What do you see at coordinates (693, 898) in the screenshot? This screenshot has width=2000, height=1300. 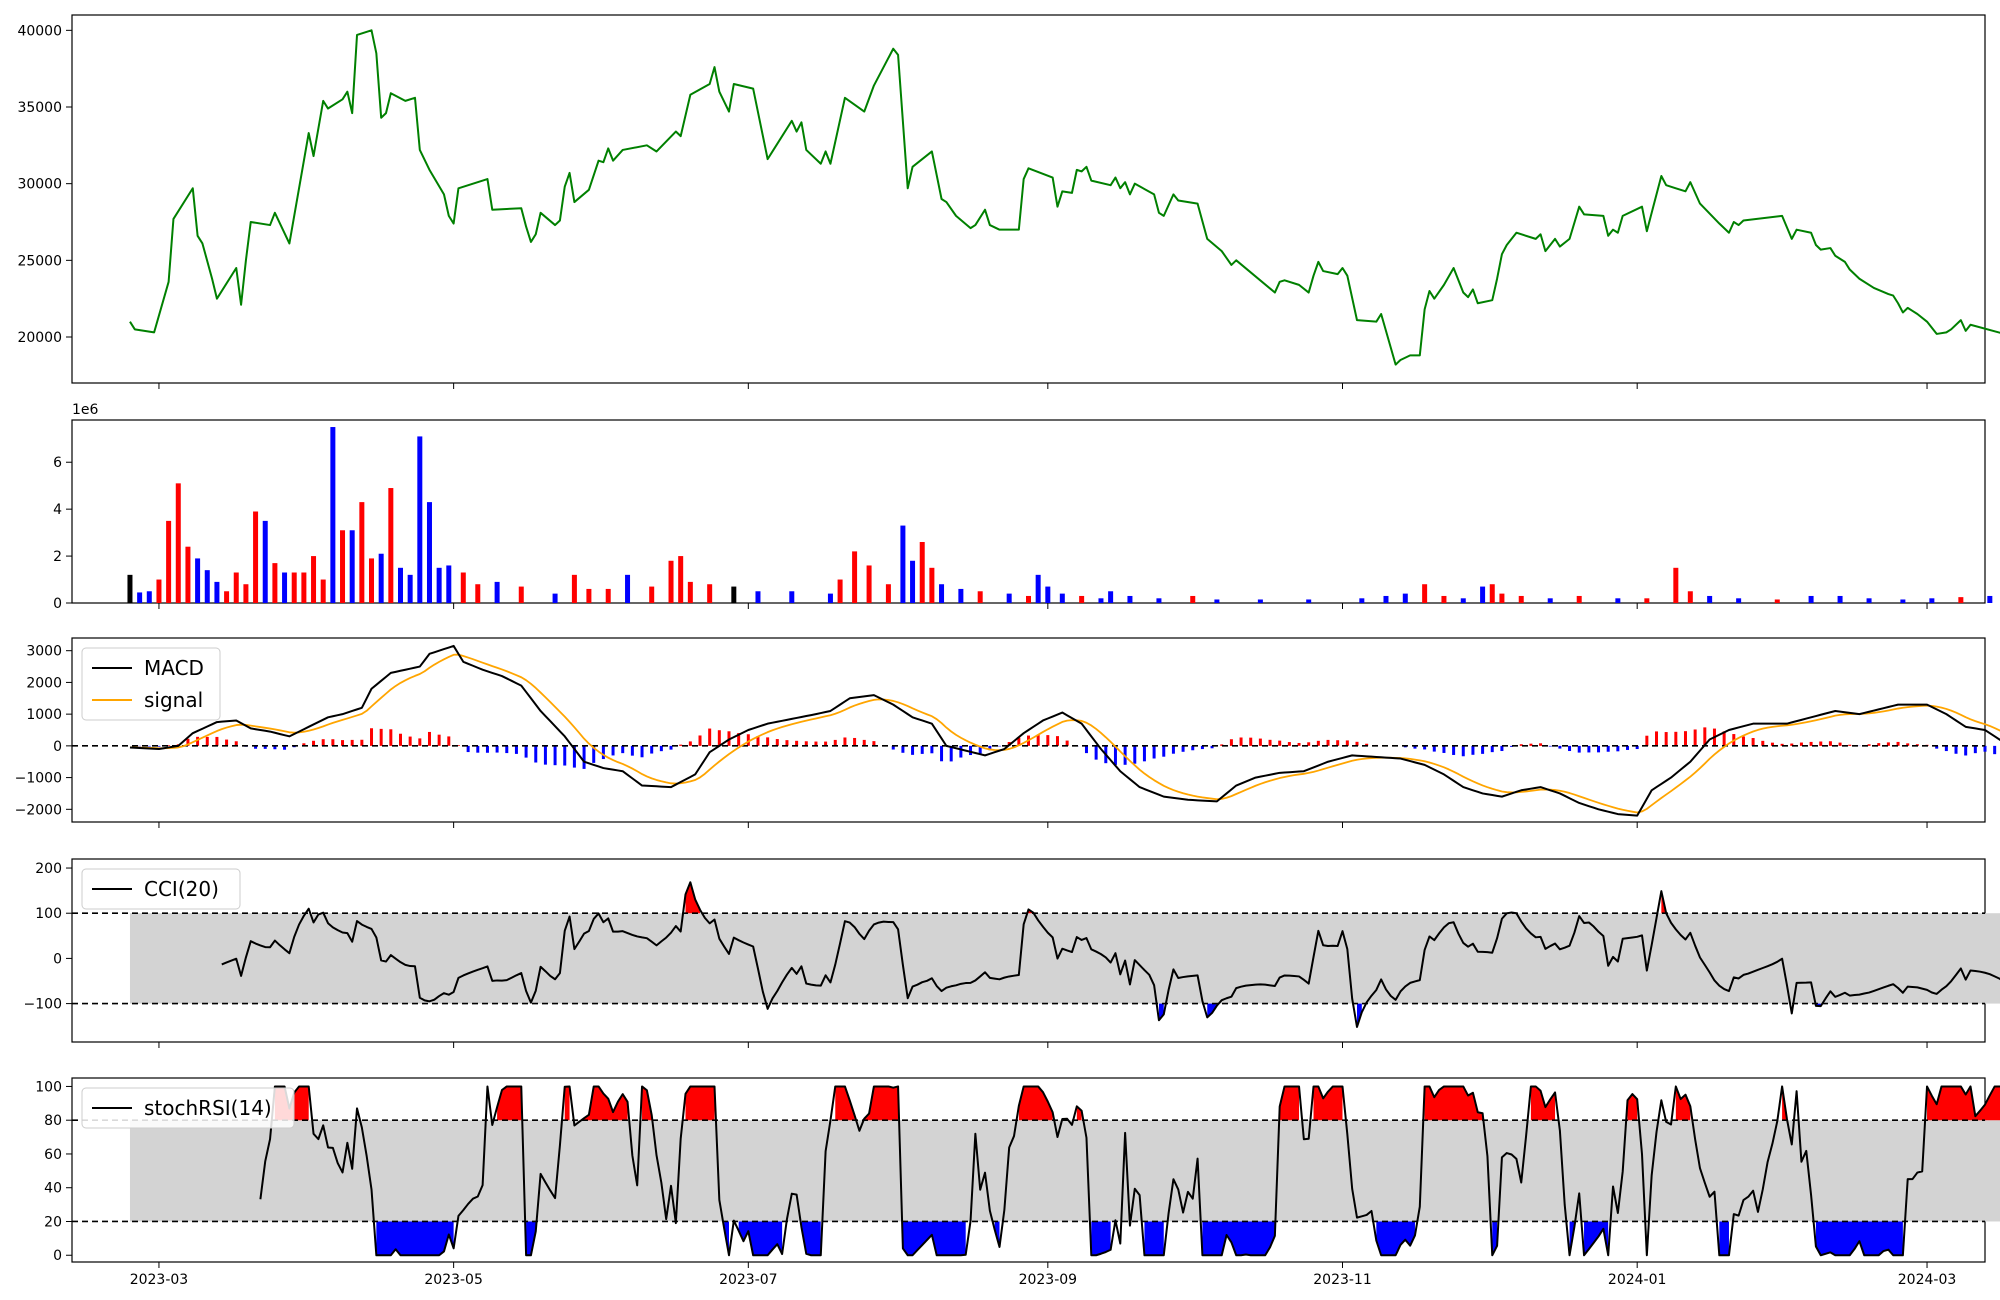 I see `cci-overbought-fill` at bounding box center [693, 898].